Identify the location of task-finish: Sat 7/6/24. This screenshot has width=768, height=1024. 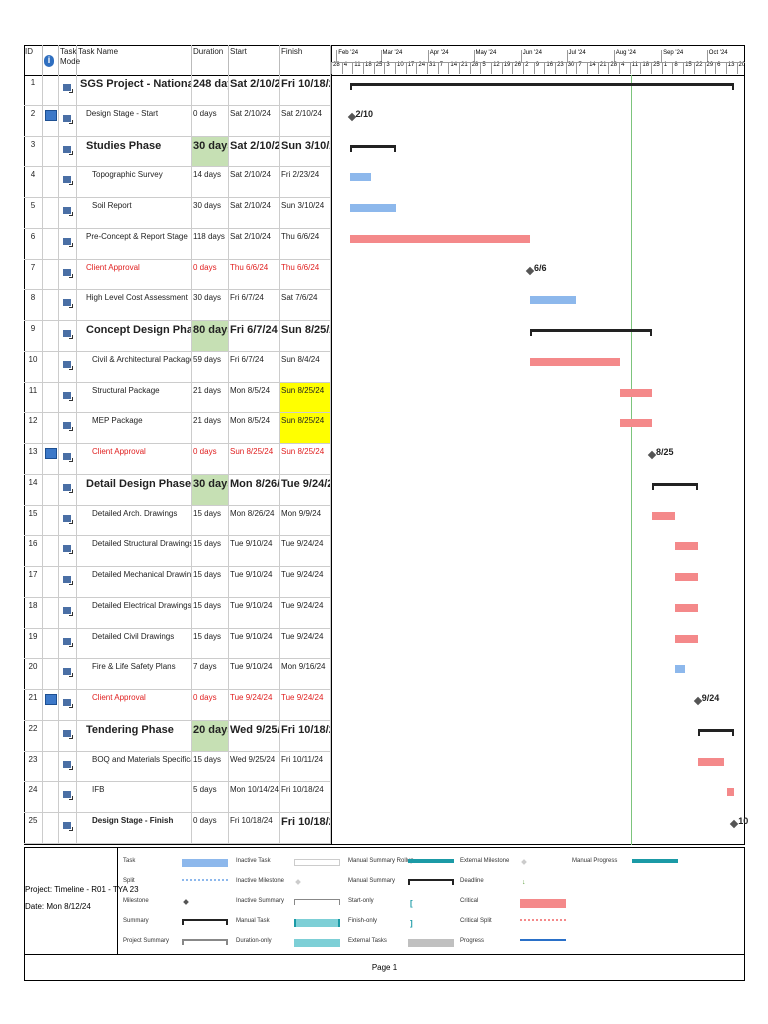
(305, 305).